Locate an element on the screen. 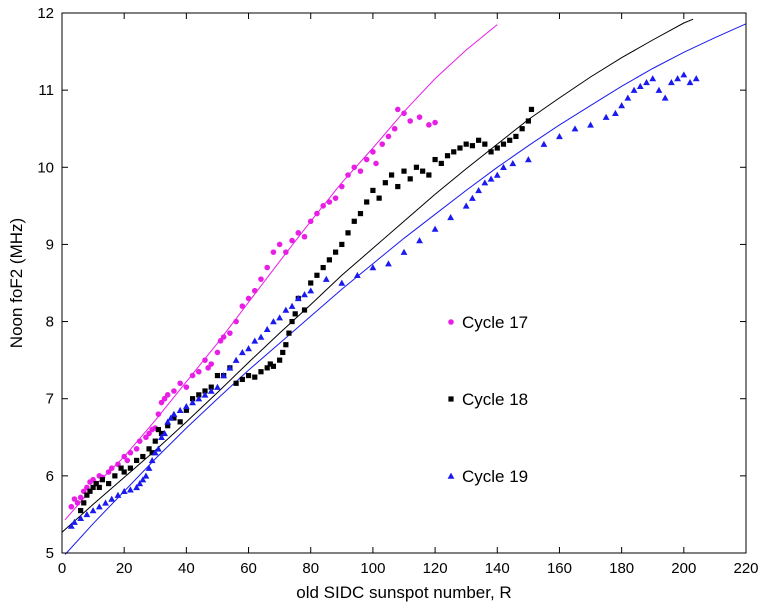 The width and height of the screenshot is (762, 603). x-tick-label: 140 is located at coordinates (497, 568).